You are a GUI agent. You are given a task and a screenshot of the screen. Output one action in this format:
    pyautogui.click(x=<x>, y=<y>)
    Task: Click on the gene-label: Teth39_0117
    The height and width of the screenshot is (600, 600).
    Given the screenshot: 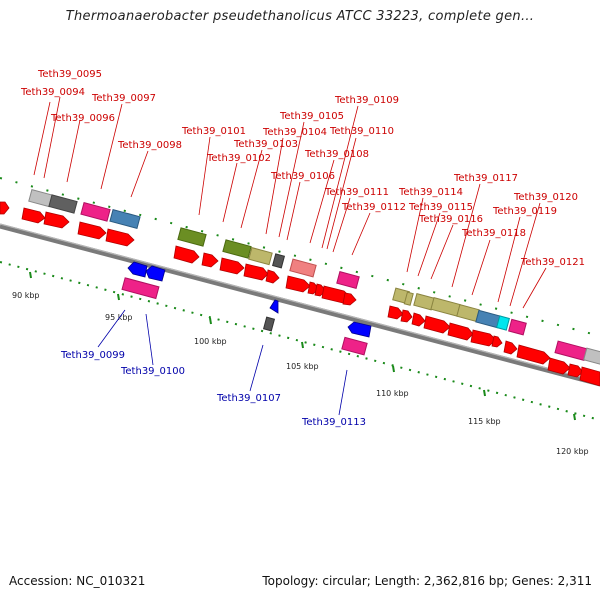 What is the action you would take?
    pyautogui.click(x=485, y=178)
    